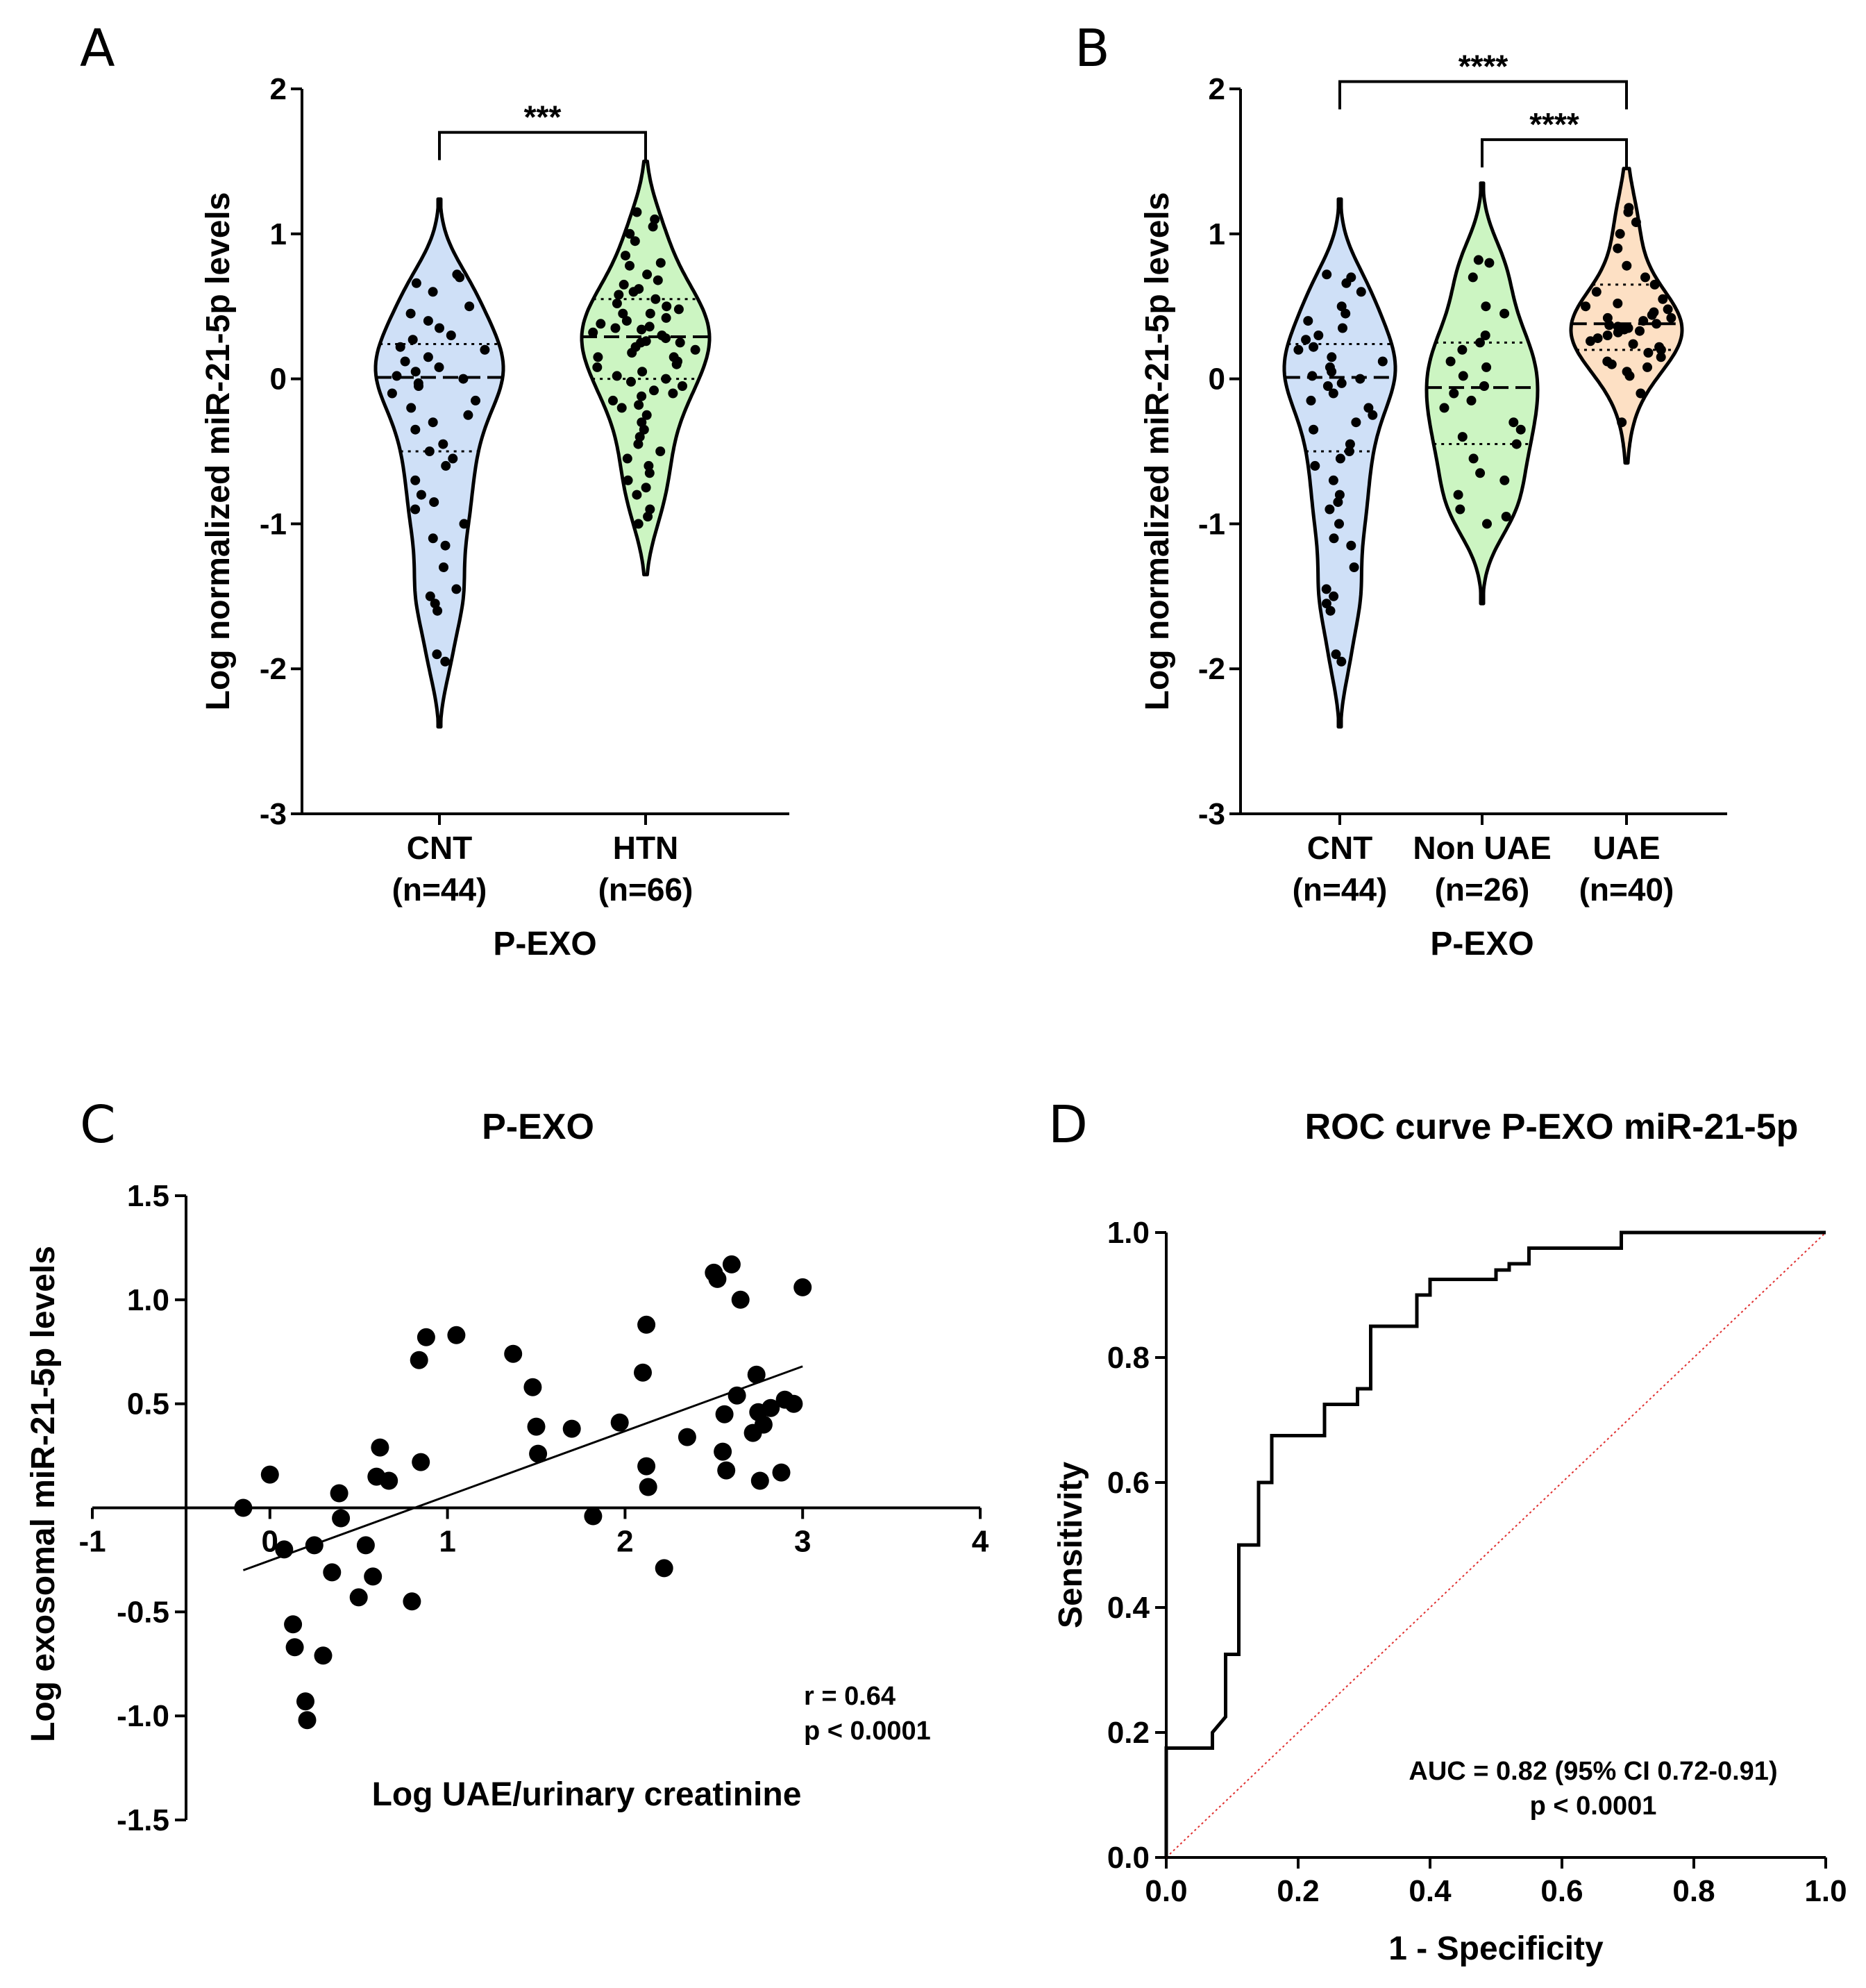 The image size is (1866, 1988). Describe the element at coordinates (1340, 889) in the screenshot. I see `group-n-label: (n=44)` at that location.